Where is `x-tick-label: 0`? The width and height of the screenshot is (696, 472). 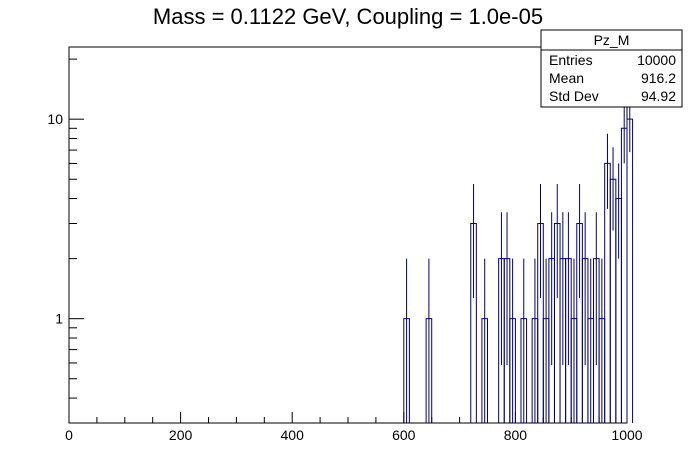
x-tick-label: 0 is located at coordinates (69, 435).